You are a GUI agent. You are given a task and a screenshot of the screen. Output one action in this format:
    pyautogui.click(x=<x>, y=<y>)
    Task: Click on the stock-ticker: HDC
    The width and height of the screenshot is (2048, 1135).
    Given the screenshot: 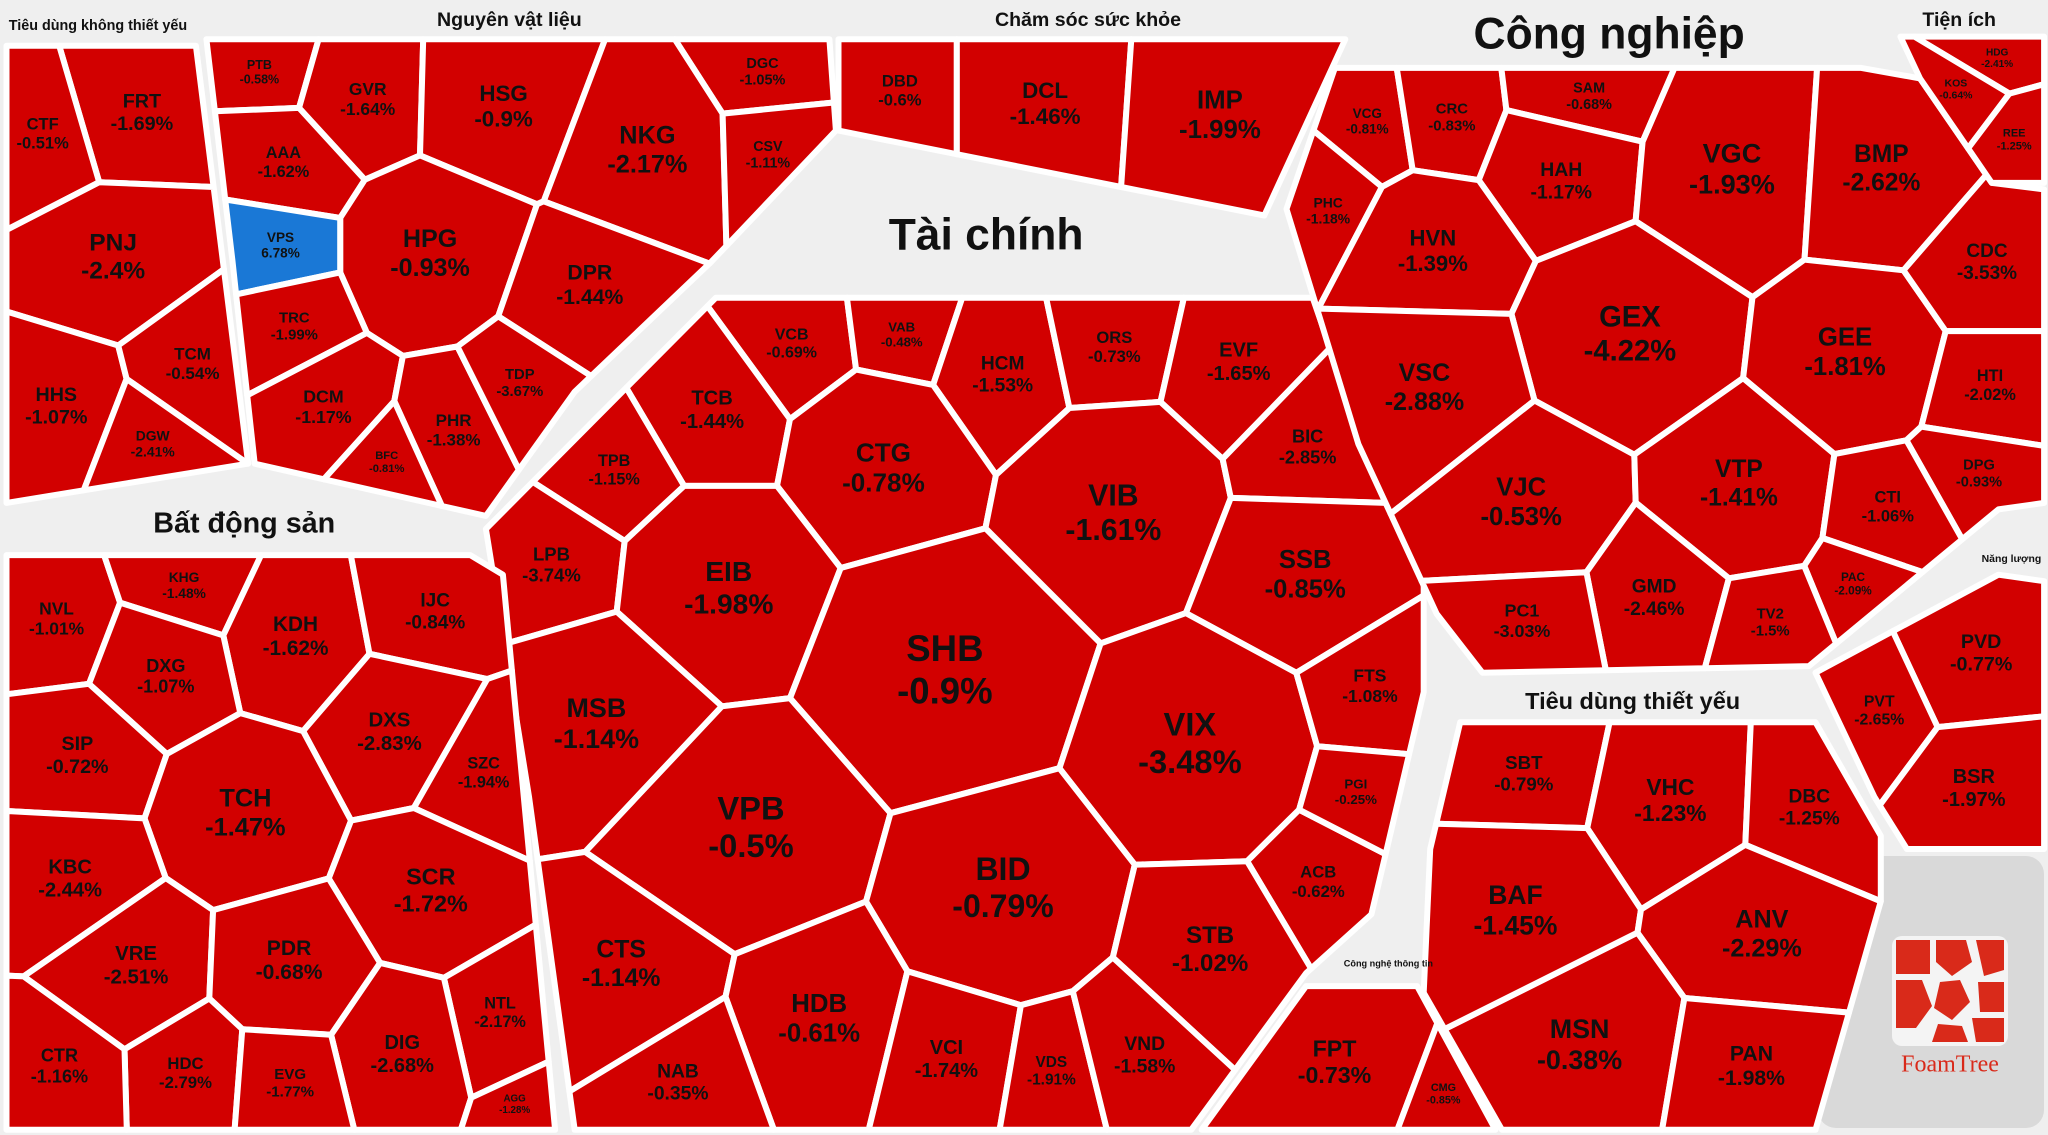 What is the action you would take?
    pyautogui.click(x=185, y=1063)
    